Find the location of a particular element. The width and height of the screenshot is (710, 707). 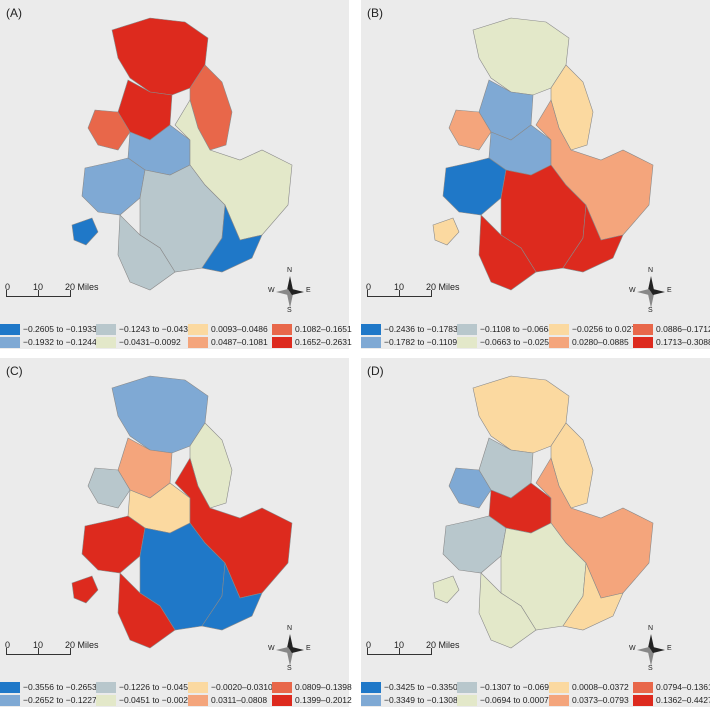

legend-item: 0.0008–0.0372 is located at coordinates (589, 687).